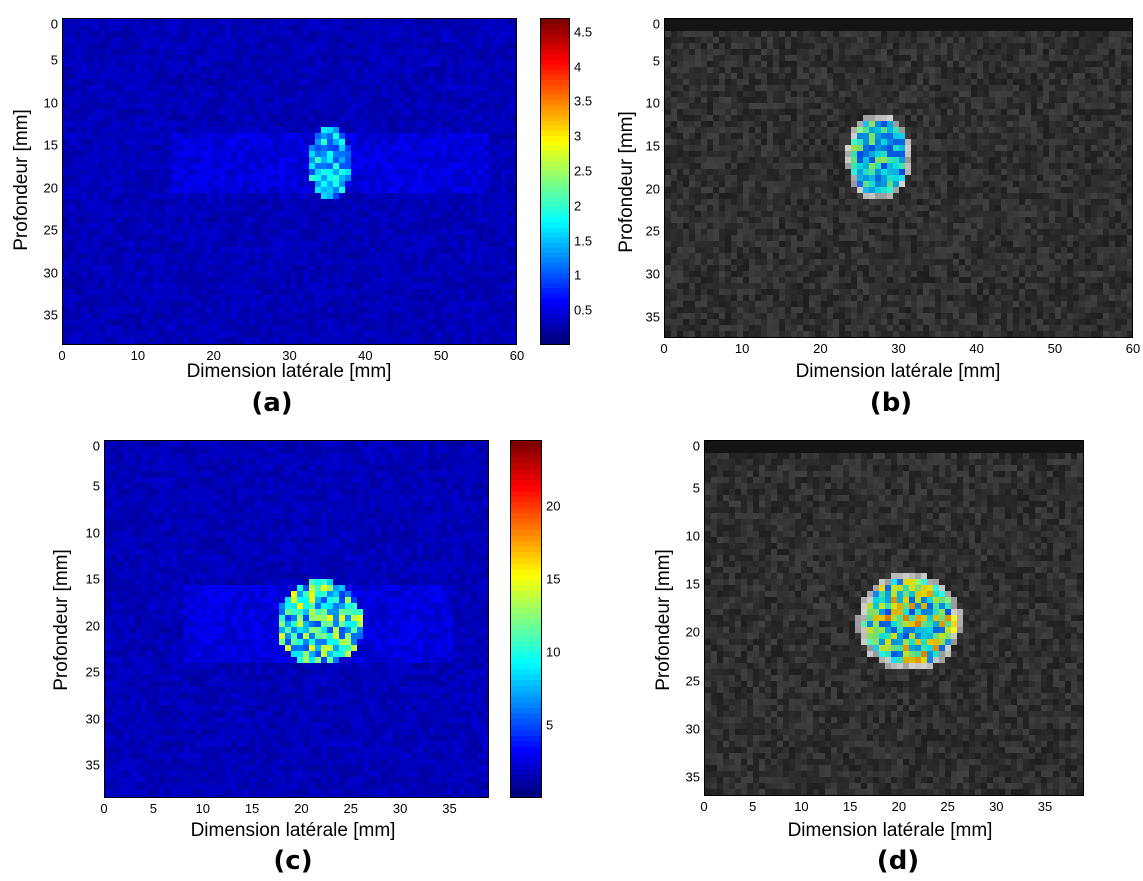  Describe the element at coordinates (898, 861) in the screenshot. I see `caption-d: (d)` at that location.